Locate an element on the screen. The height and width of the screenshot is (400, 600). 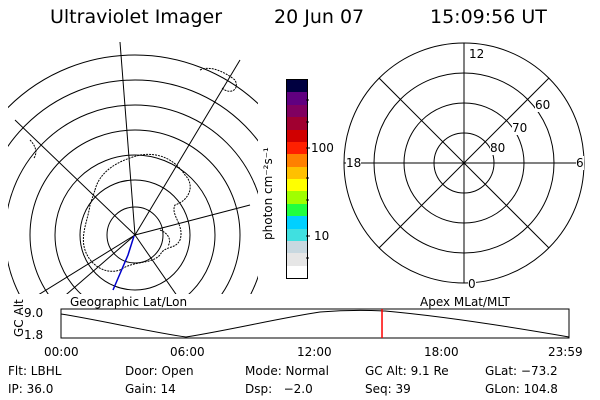
mlt-label-18: 18 is located at coordinates (354, 163).